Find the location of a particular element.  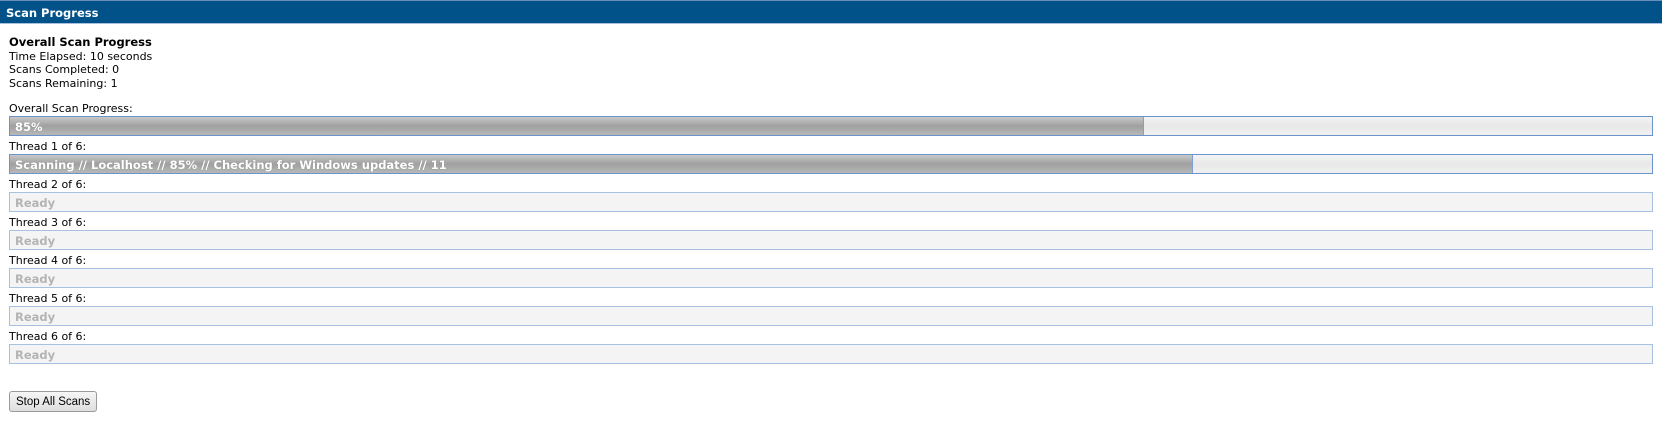

thread-label: Thread 4 of 6: is located at coordinates (48, 260).